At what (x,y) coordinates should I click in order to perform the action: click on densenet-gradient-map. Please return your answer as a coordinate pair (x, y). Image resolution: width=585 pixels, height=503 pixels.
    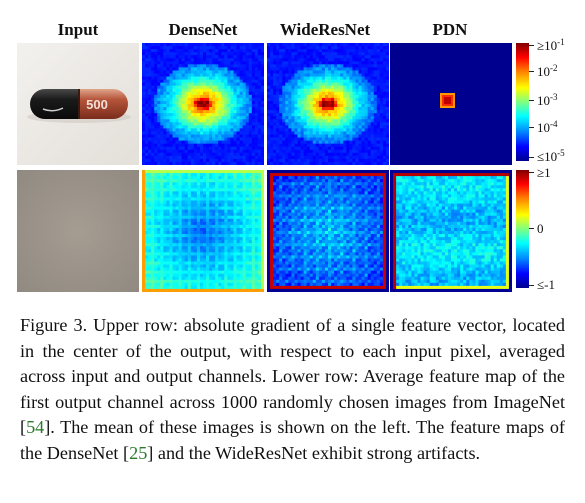
    Looking at the image, I should click on (203, 104).